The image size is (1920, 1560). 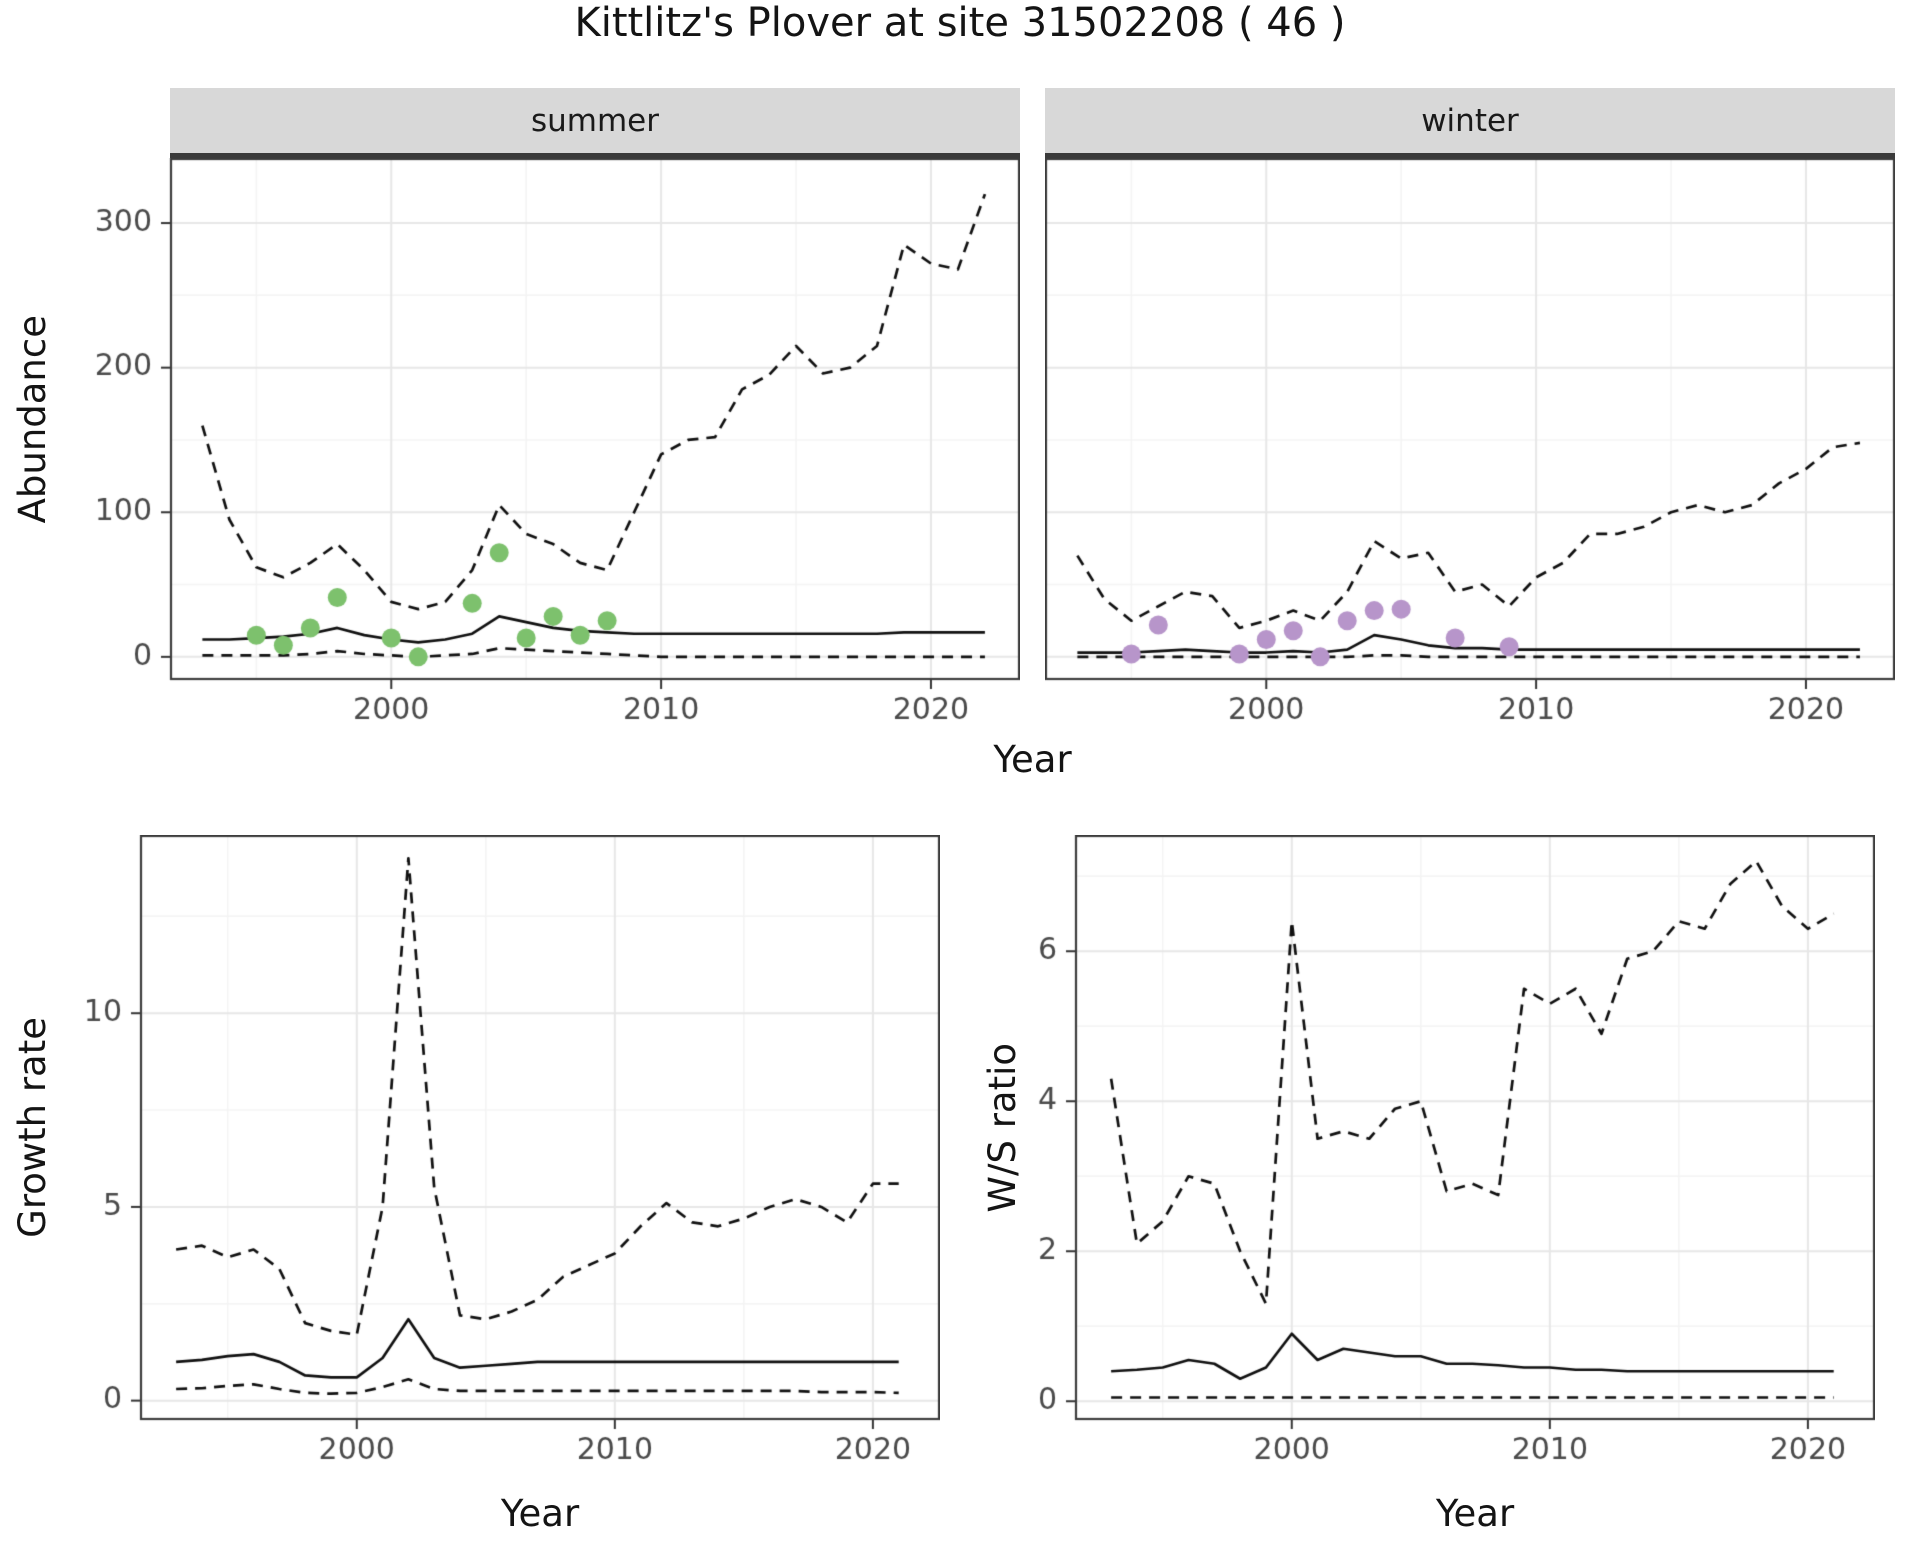 I want to click on facet-strip-summer: summer, so click(x=595, y=123).